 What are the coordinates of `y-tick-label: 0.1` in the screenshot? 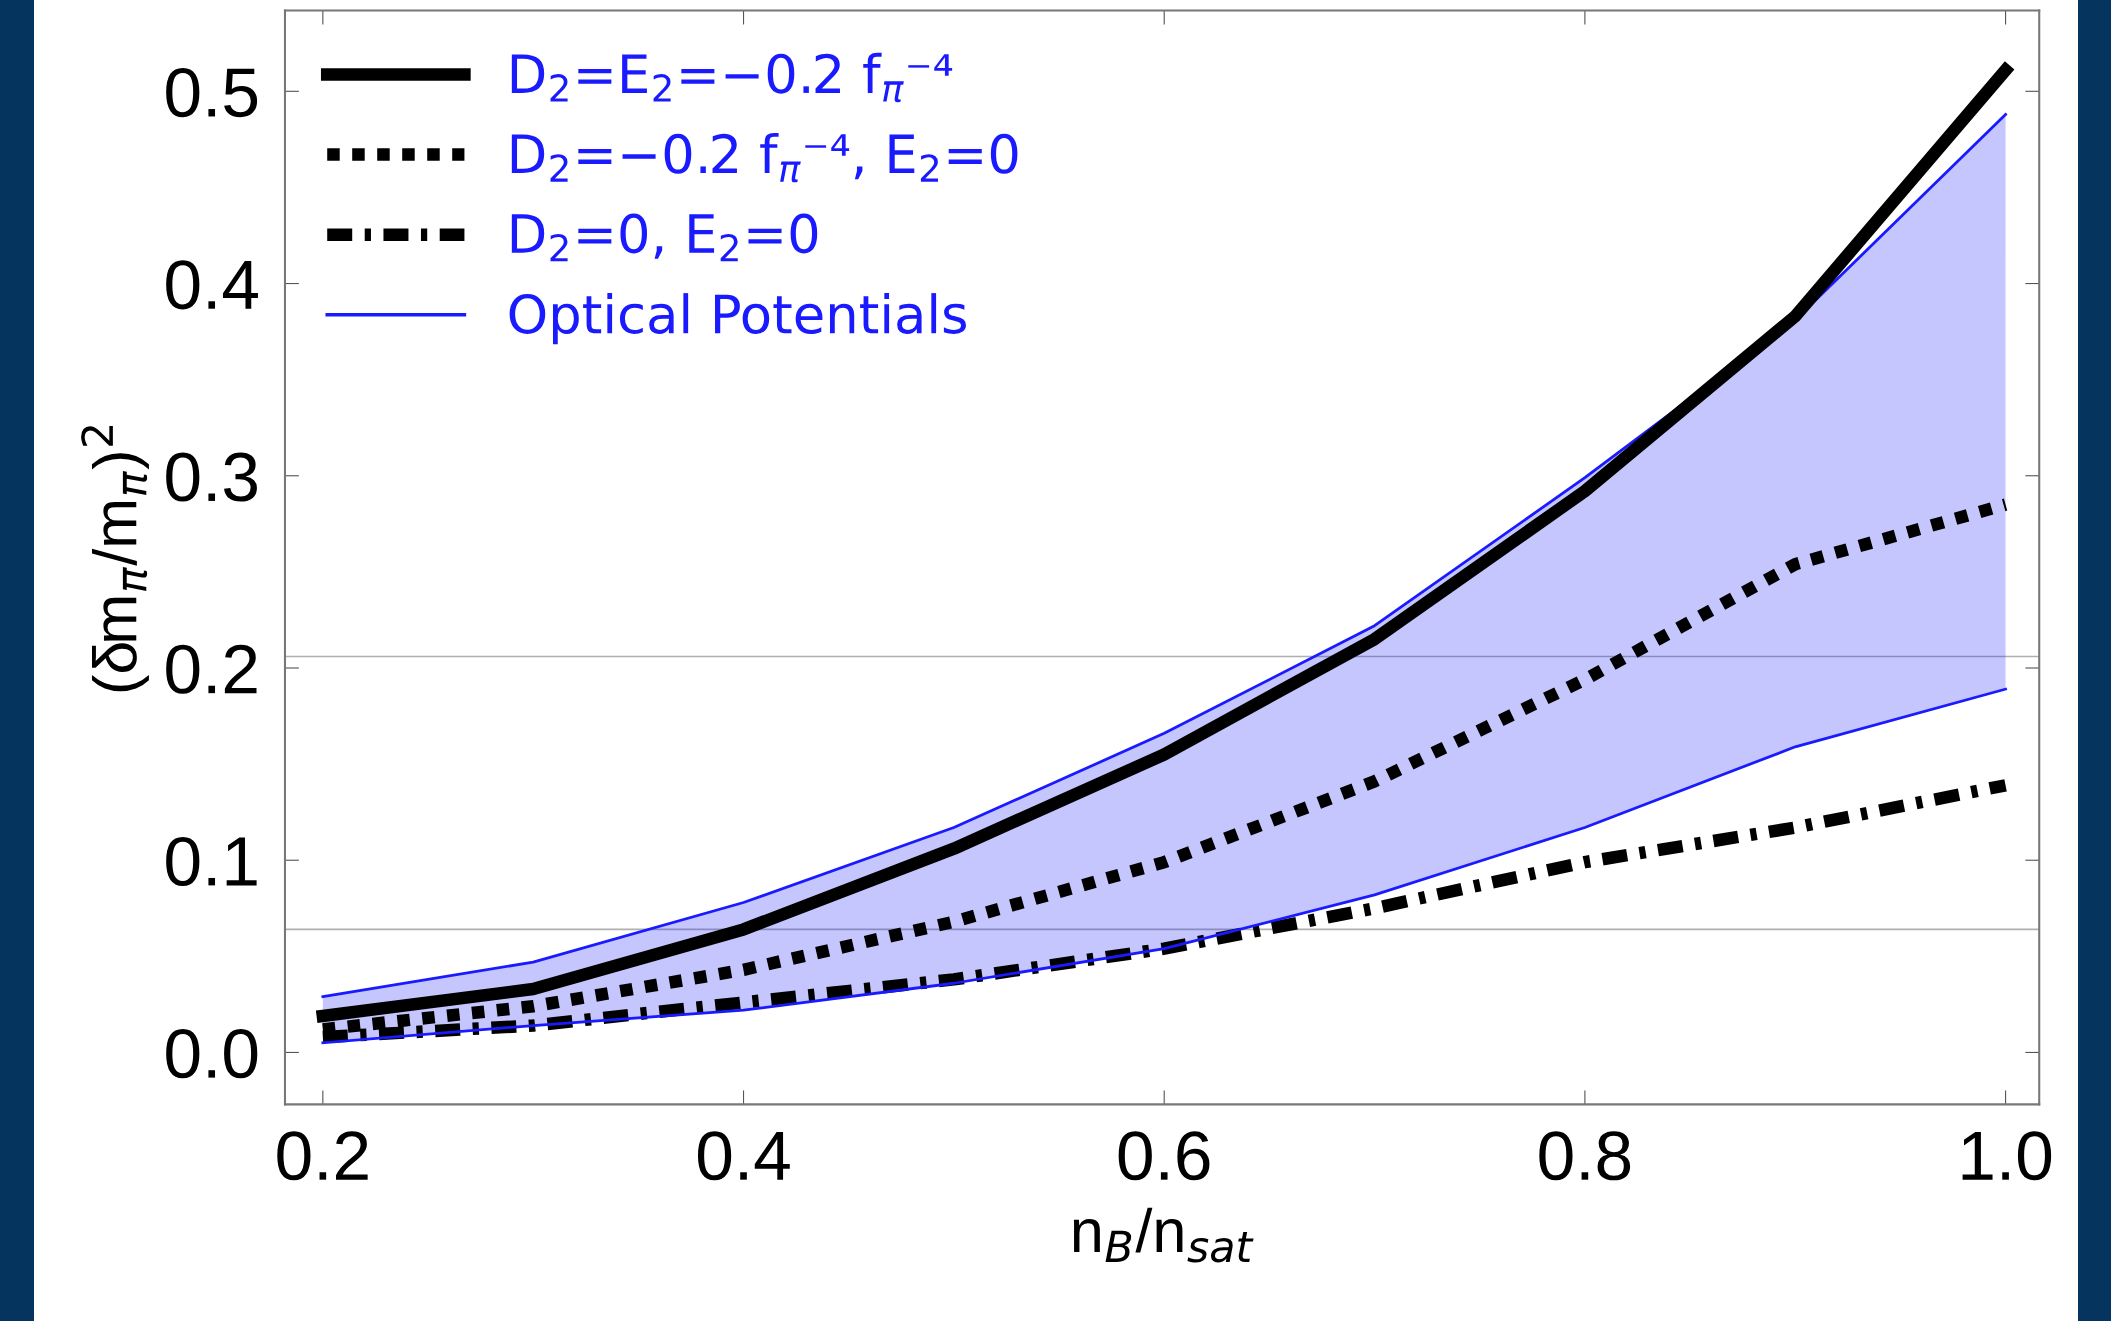 It's located at (211, 861).